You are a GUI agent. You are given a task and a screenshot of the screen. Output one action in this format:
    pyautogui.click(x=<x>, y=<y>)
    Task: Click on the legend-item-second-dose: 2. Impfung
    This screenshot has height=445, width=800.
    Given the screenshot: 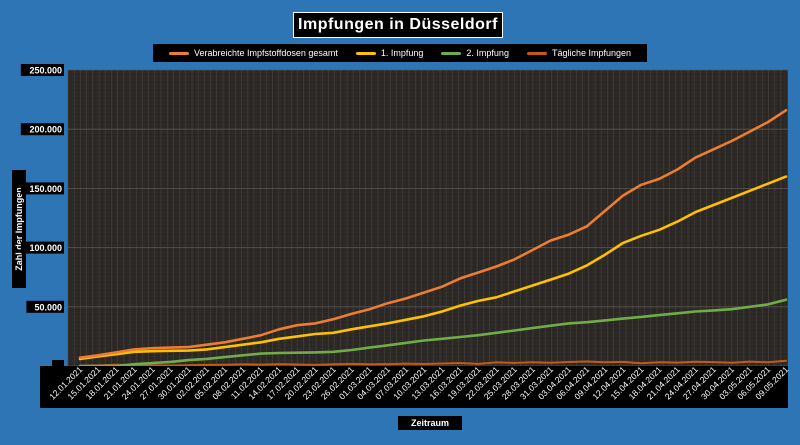 What is the action you would take?
    pyautogui.click(x=475, y=53)
    